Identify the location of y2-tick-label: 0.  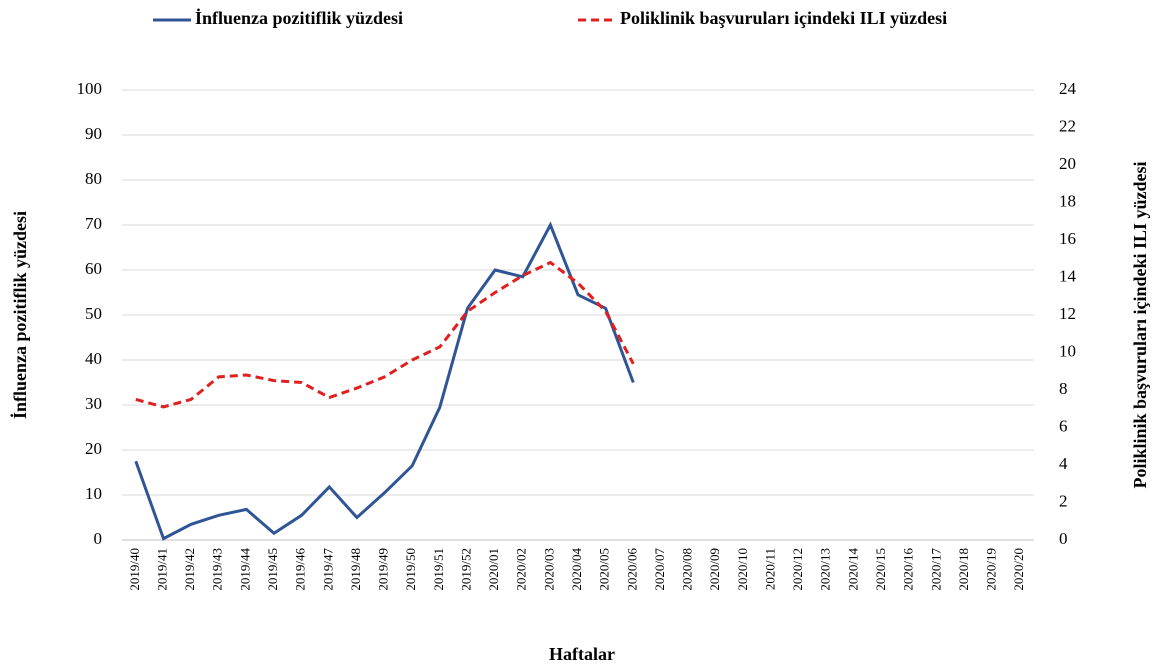
(1063, 538).